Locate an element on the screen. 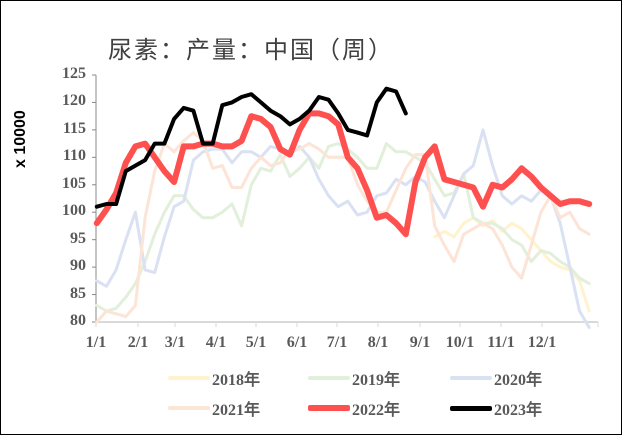 This screenshot has height=435, width=622. x-tick-label: 7/1 is located at coordinates (337, 342).